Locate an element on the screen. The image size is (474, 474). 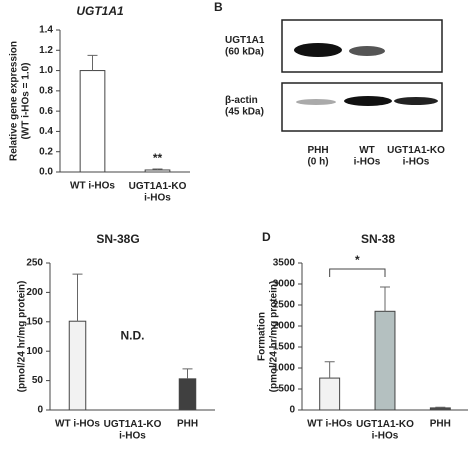
panel-label: B is located at coordinates (218, 7).